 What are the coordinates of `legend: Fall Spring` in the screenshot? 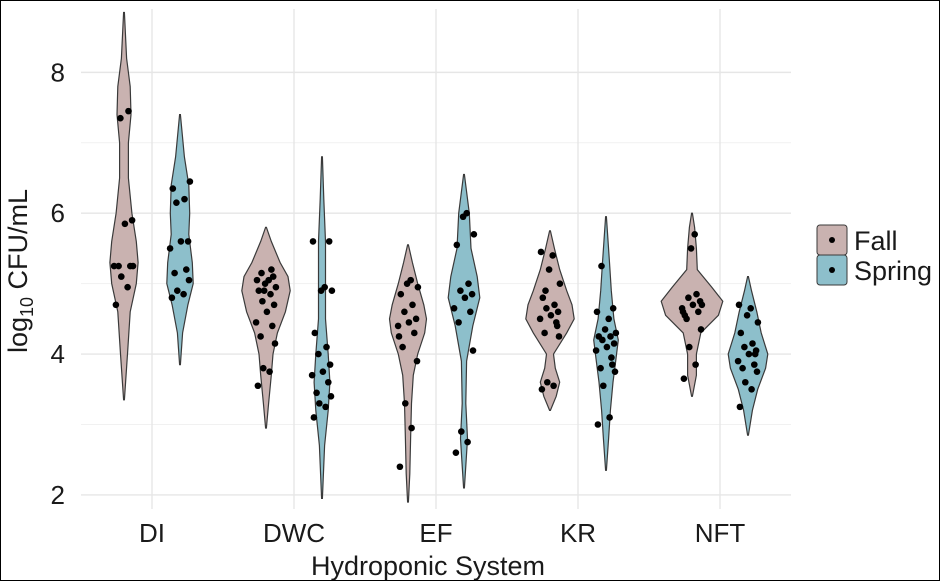 It's located at (874, 255).